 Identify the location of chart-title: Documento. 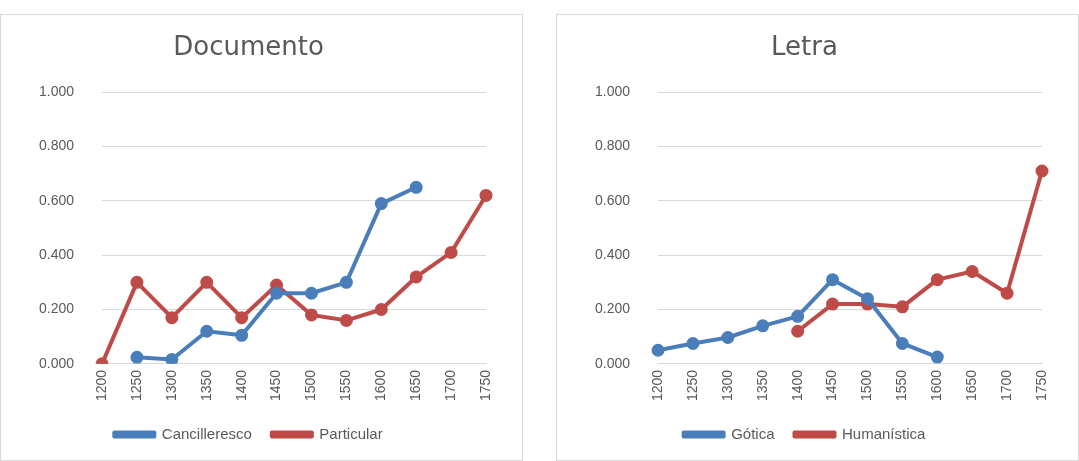
(248, 46).